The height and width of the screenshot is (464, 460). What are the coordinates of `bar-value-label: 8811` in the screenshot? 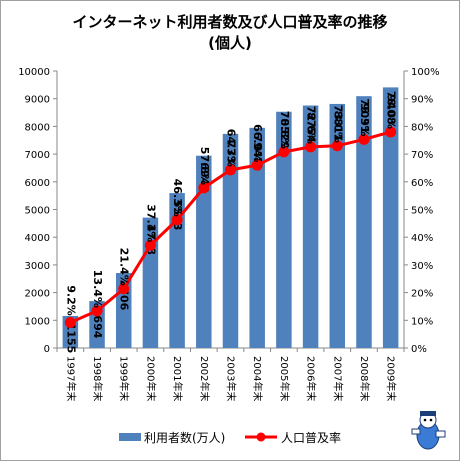 It's located at (337, 126).